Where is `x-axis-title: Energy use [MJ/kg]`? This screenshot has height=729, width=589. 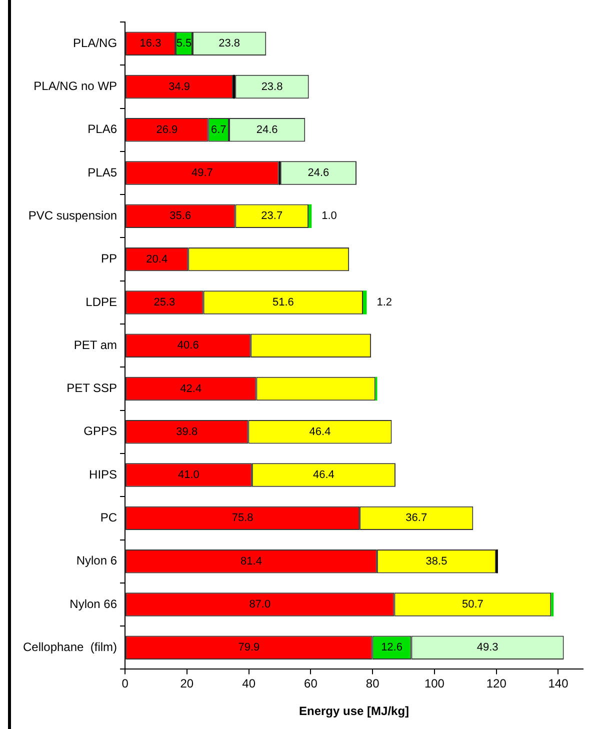
x-axis-title: Energy use [MJ/kg] is located at coordinates (354, 711).